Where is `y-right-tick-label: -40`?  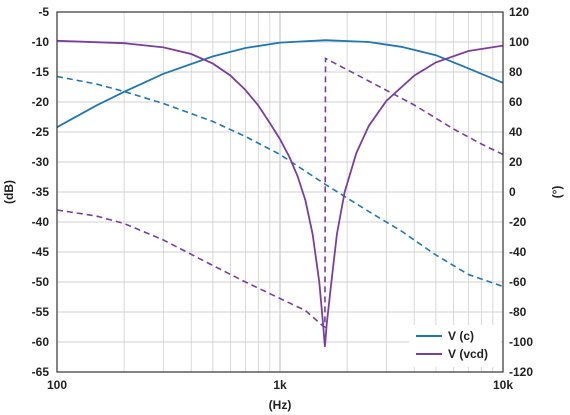
y-right-tick-label: -40 is located at coordinates (518, 252).